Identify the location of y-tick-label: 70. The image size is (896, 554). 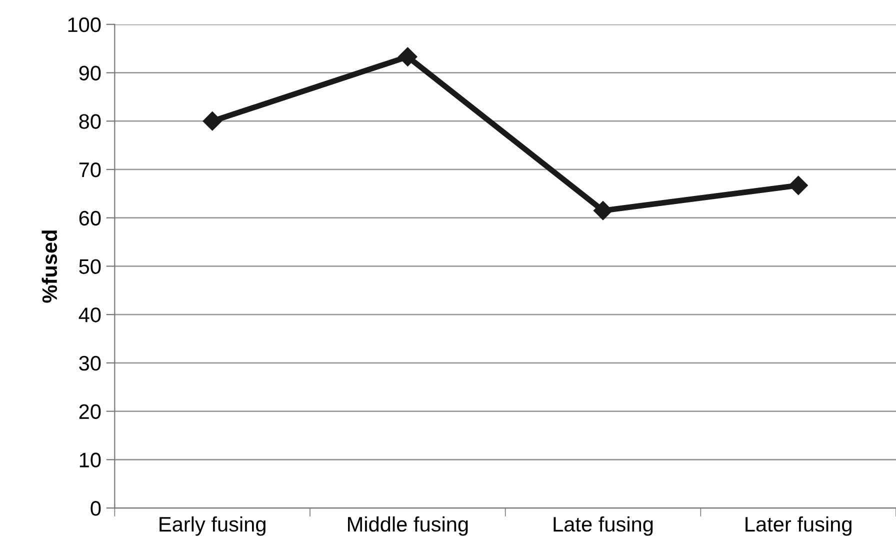
(90, 170).